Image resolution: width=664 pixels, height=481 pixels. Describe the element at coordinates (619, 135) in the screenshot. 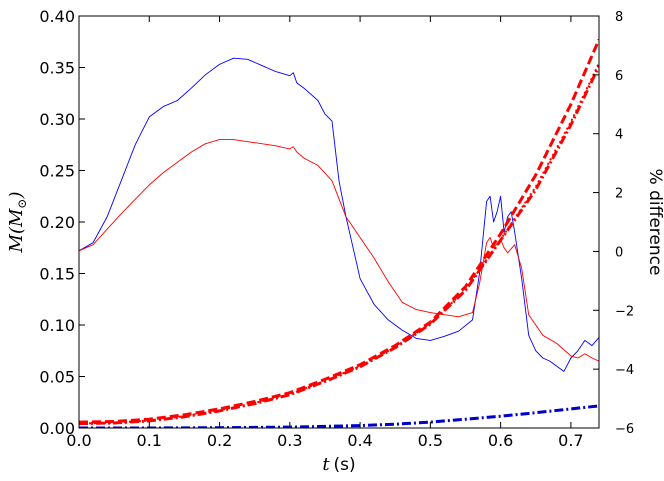

I see `y-right-tick-label: 4` at that location.